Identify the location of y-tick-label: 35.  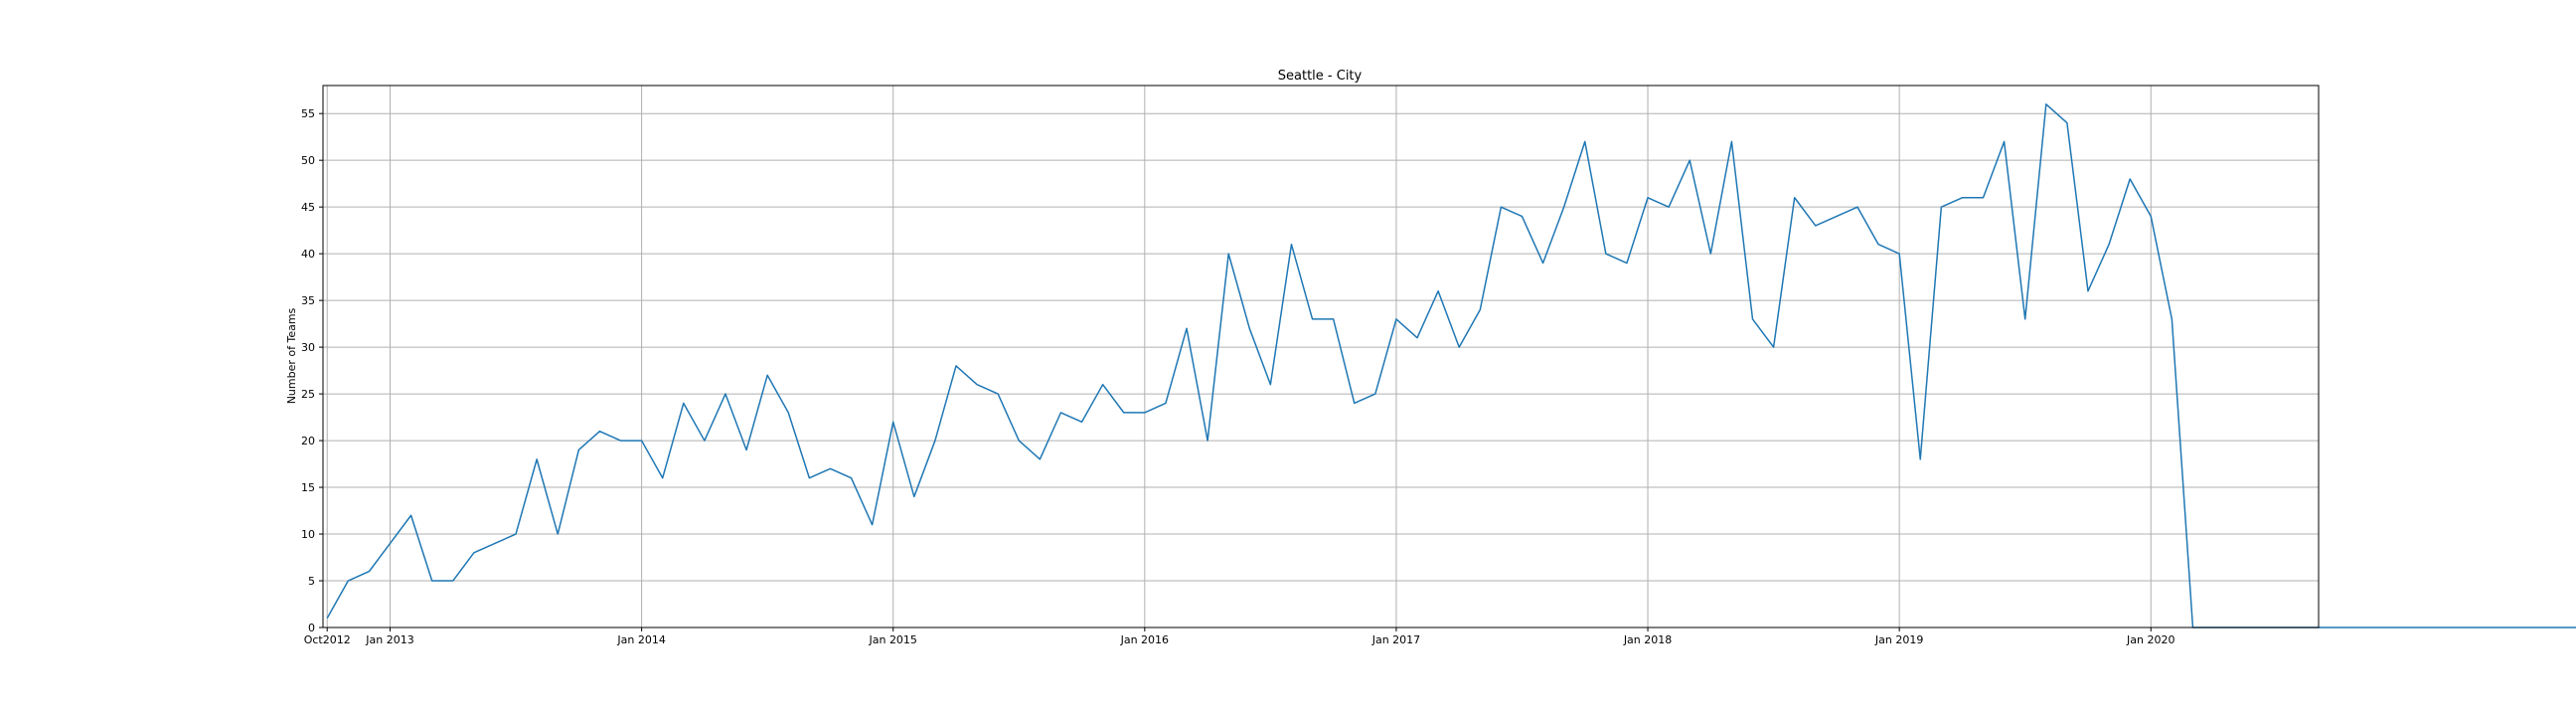
(308, 300).